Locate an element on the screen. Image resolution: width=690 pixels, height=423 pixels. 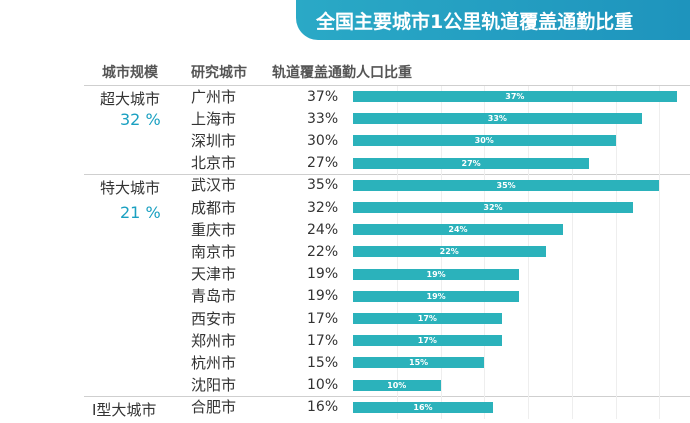
bar-data-label: 37% is located at coordinates (515, 96).